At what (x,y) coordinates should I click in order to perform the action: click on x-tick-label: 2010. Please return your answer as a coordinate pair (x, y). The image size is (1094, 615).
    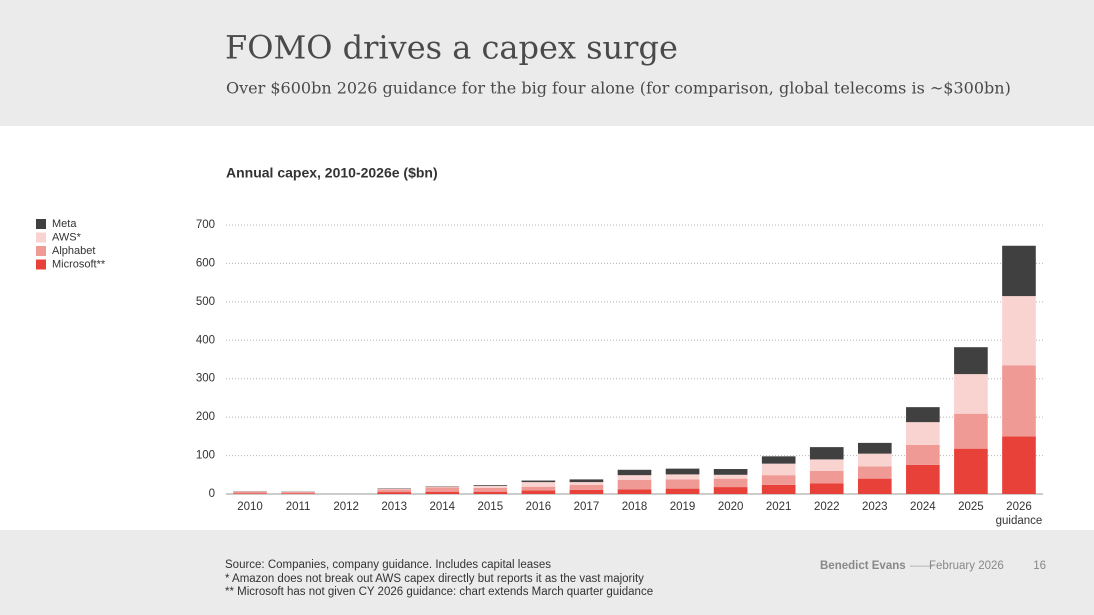
    Looking at the image, I should click on (250, 507).